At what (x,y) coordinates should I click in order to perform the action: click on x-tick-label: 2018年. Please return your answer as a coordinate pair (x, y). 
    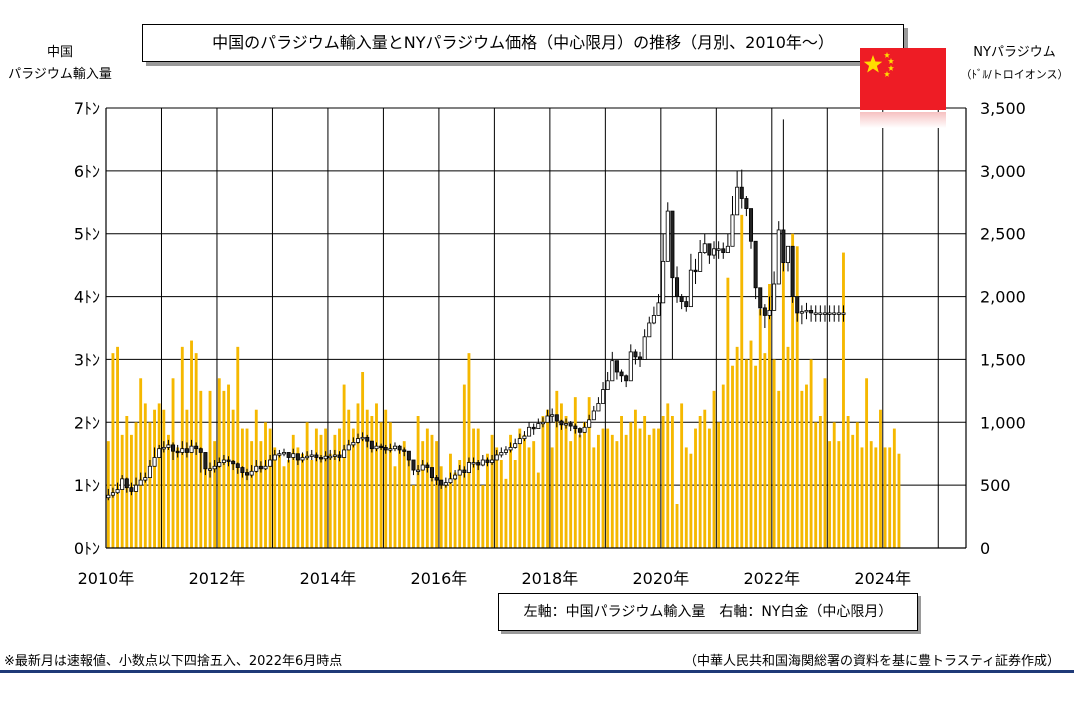
    Looking at the image, I should click on (550, 578).